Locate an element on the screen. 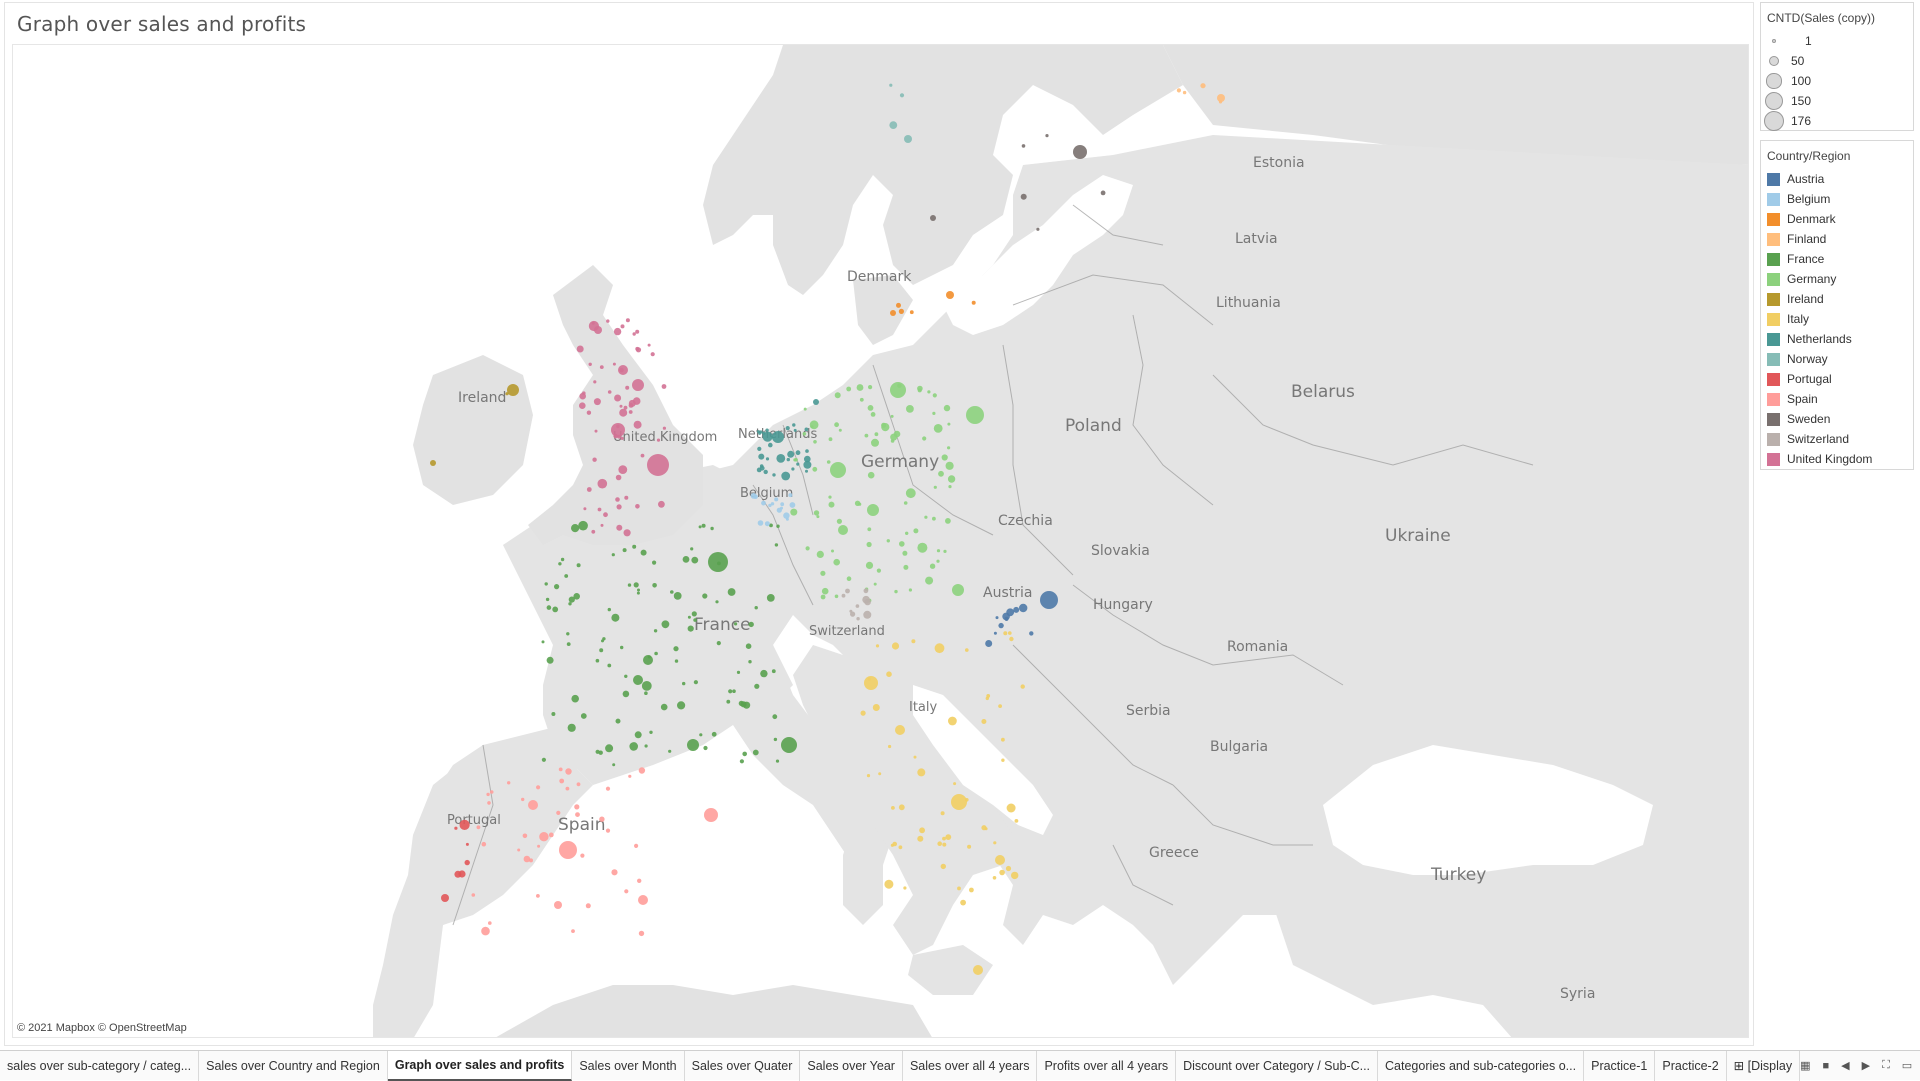 The image size is (1920, 1081). color-legend-item: United Kingdom is located at coordinates (1837, 459).